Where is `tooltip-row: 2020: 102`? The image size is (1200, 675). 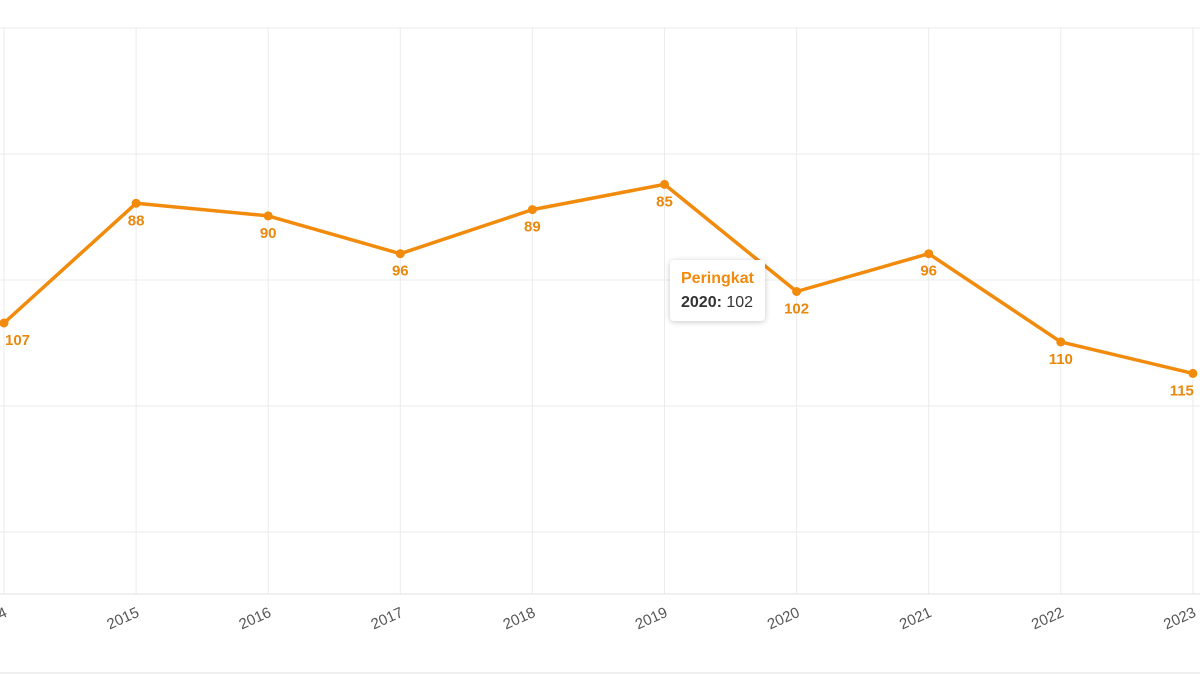
tooltip-row: 2020: 102 is located at coordinates (717, 303).